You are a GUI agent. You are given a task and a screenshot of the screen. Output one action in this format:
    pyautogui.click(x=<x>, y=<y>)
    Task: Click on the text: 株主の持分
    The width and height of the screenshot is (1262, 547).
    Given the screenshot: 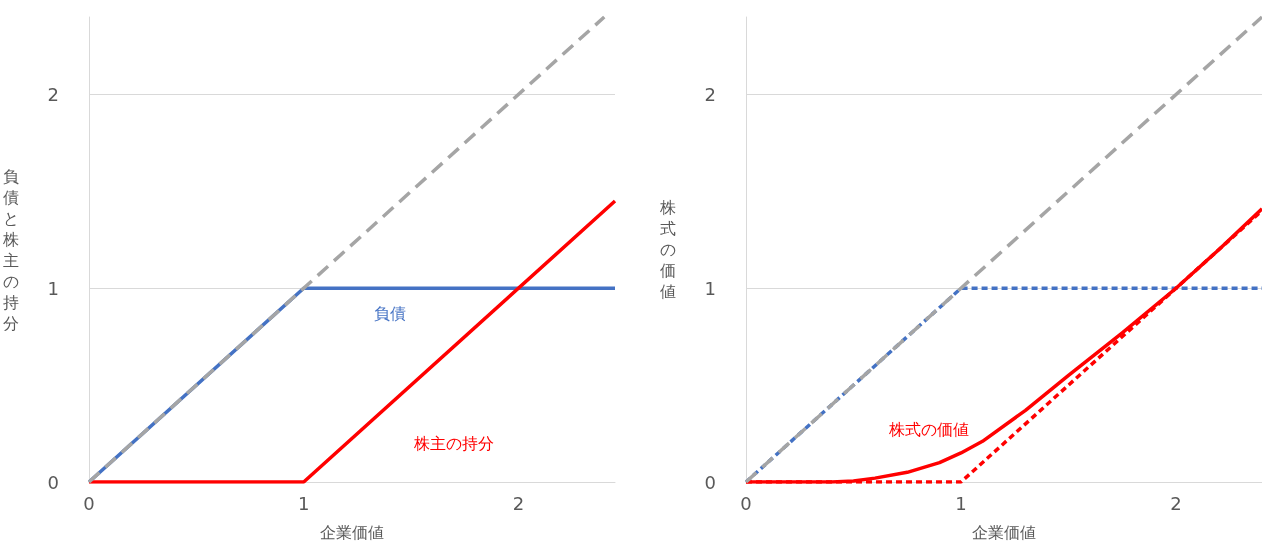 What is the action you would take?
    pyautogui.click(x=453, y=443)
    